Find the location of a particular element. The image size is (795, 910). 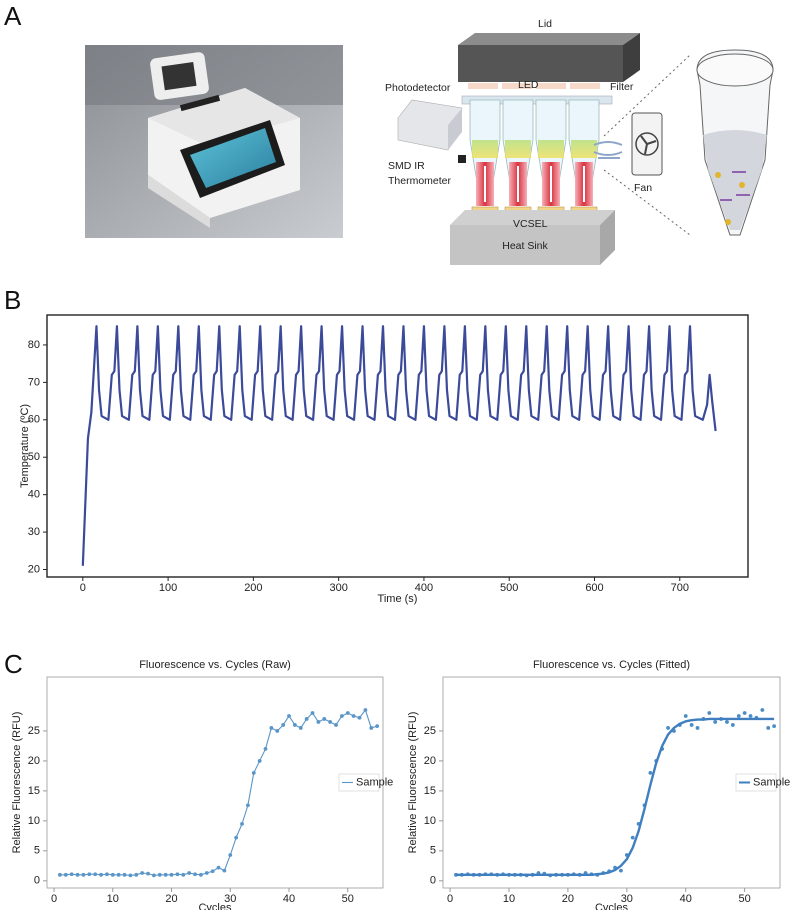

diagram-label: SMD IR is located at coordinates (406, 166).